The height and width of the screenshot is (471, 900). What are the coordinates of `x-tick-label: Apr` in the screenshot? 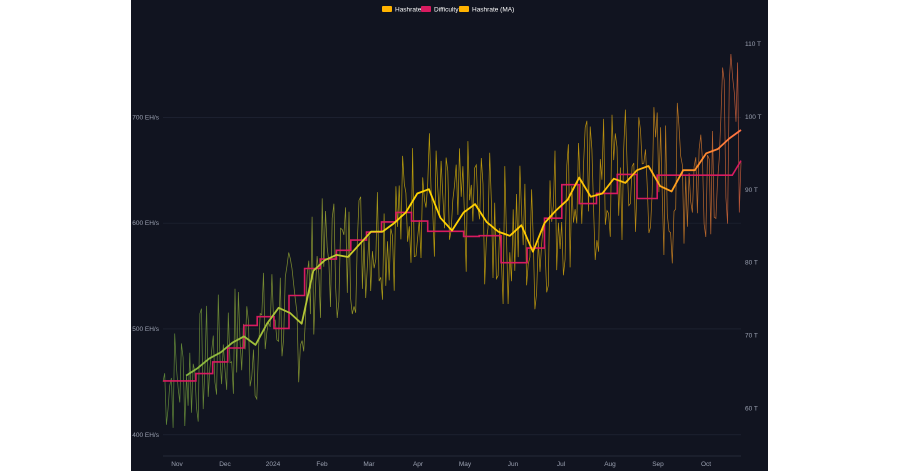 It's located at (418, 464).